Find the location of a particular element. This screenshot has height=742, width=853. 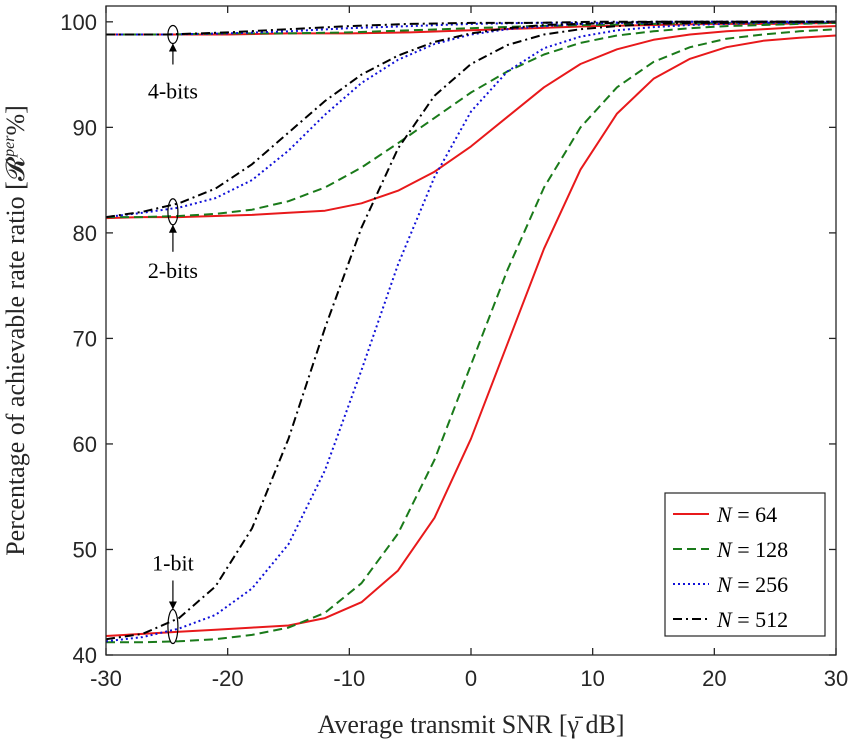

y-axis-label-superscript: per is located at coordinates (9, 146).